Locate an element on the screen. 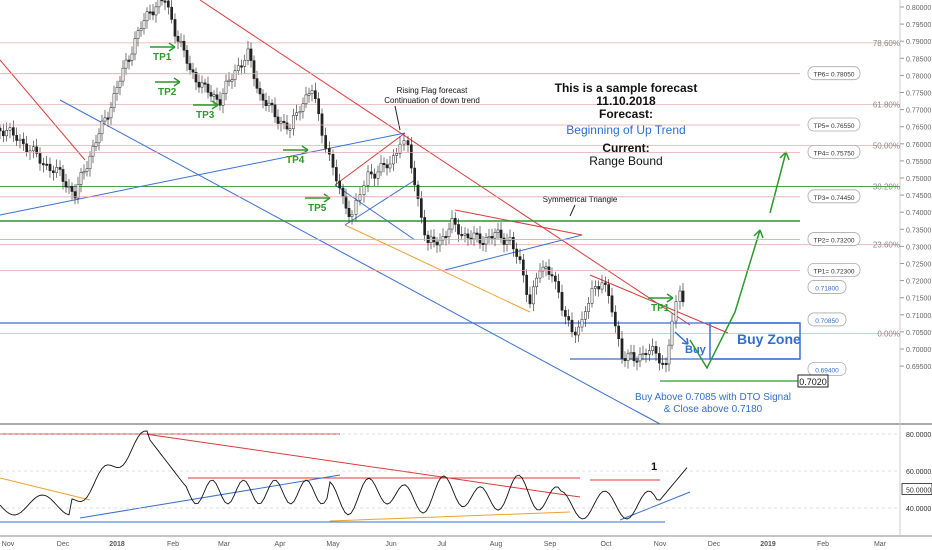 This screenshot has height=550, width=932. buy-zone-label: Buy Zone is located at coordinates (769, 339).